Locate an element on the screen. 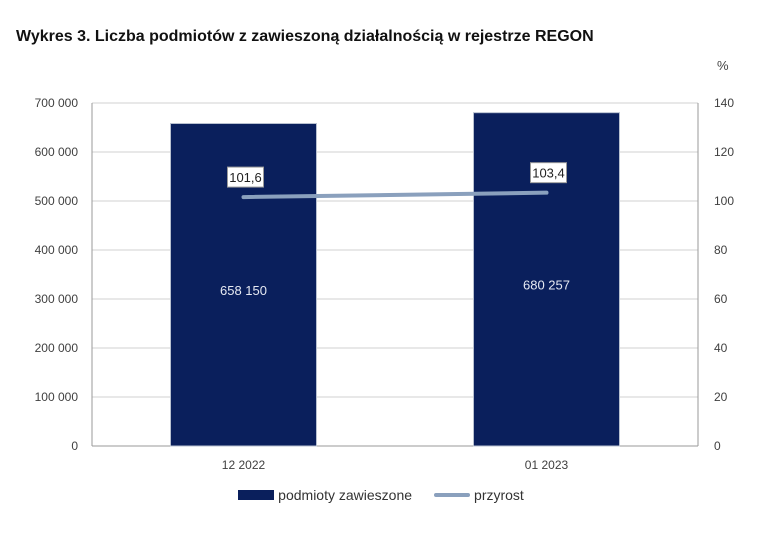 The height and width of the screenshot is (534, 762). line-series is located at coordinates (395, 195).